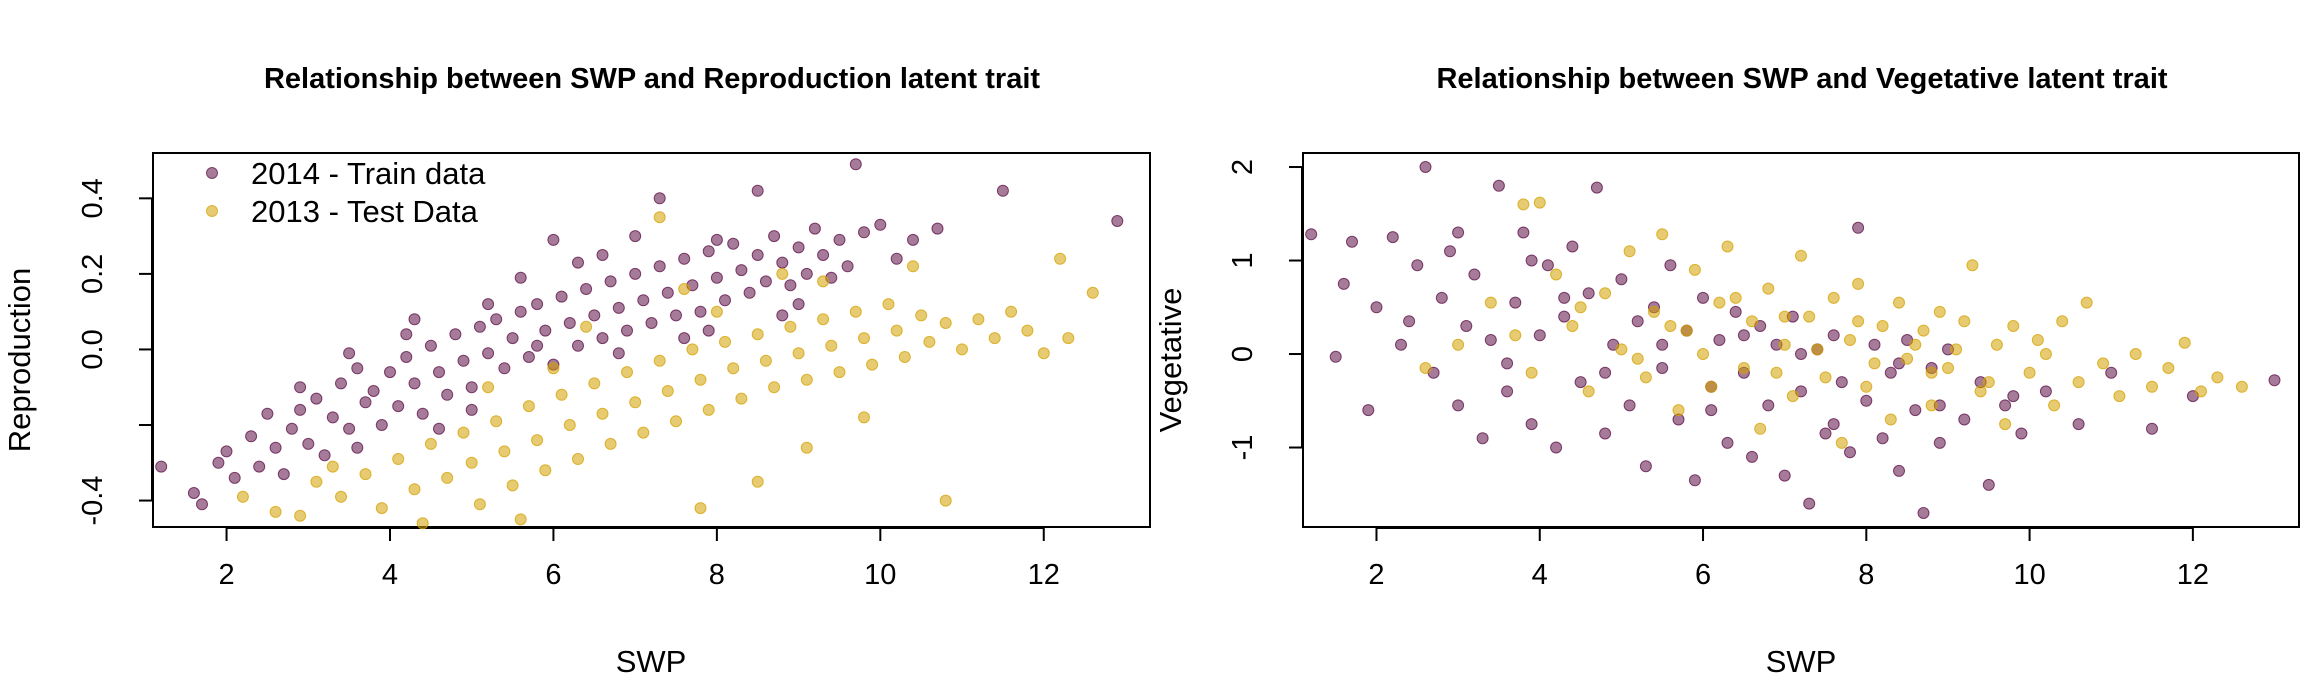 The width and height of the screenshot is (2300, 680). What do you see at coordinates (19, 360) in the screenshot?
I see `y-axis-label: Reproduction` at bounding box center [19, 360].